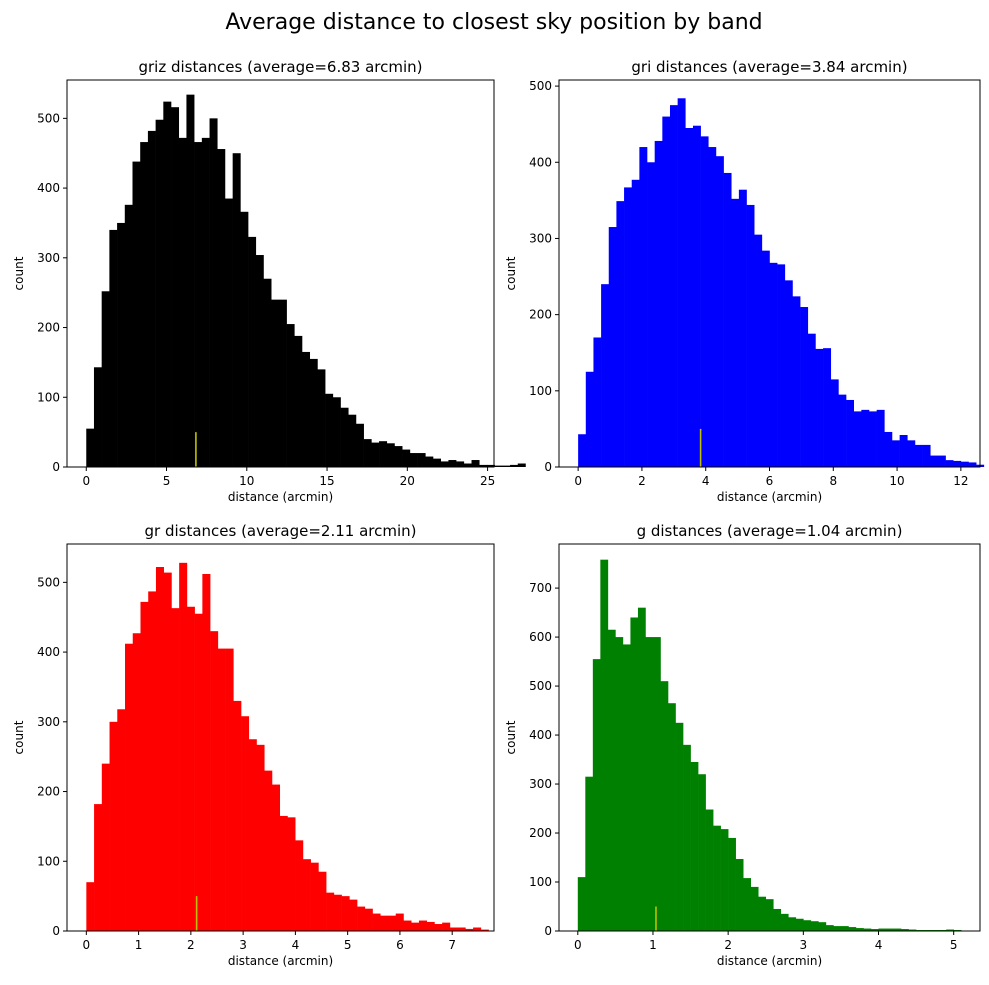 The width and height of the screenshot is (989, 985). What do you see at coordinates (246, 481) in the screenshot?
I see `x-tick-label: 10` at bounding box center [246, 481].